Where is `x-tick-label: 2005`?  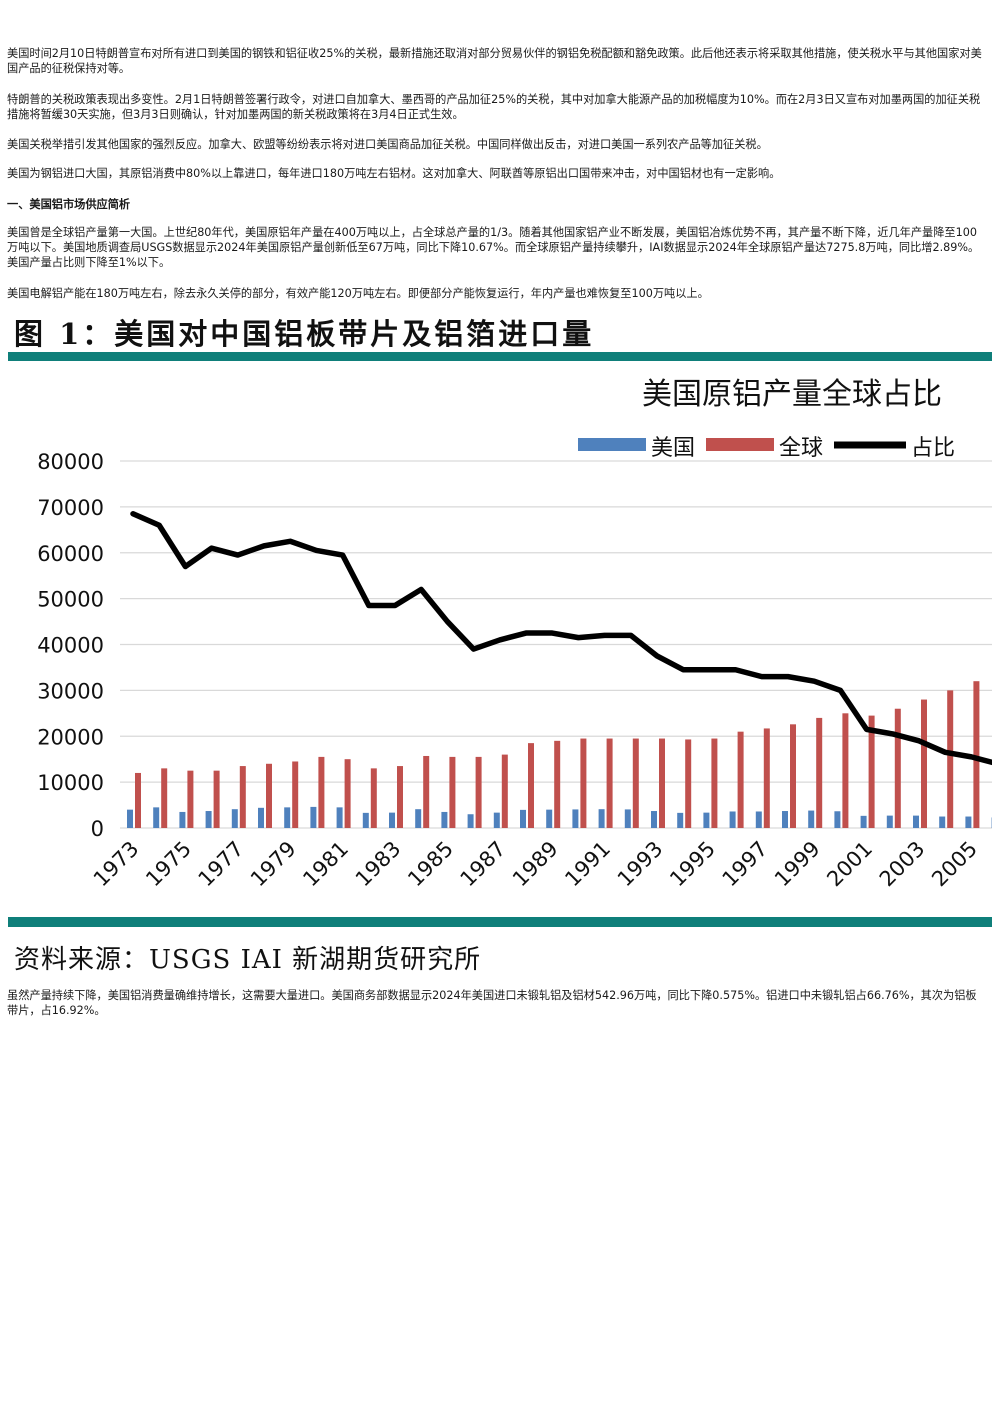 x-tick-label: 2005 is located at coordinates (954, 864).